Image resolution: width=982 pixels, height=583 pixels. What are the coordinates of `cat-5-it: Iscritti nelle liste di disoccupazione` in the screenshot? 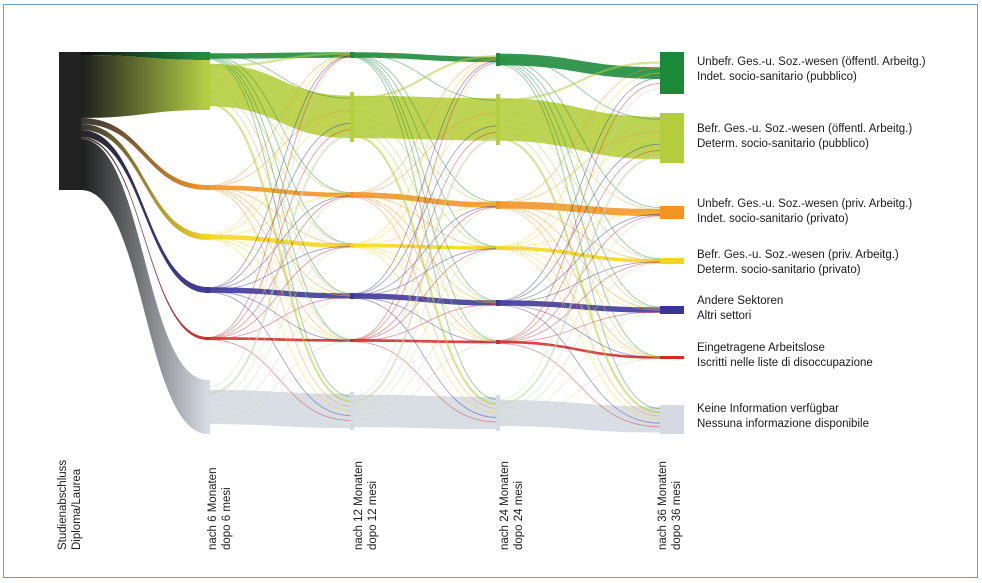 It's located at (785, 363).